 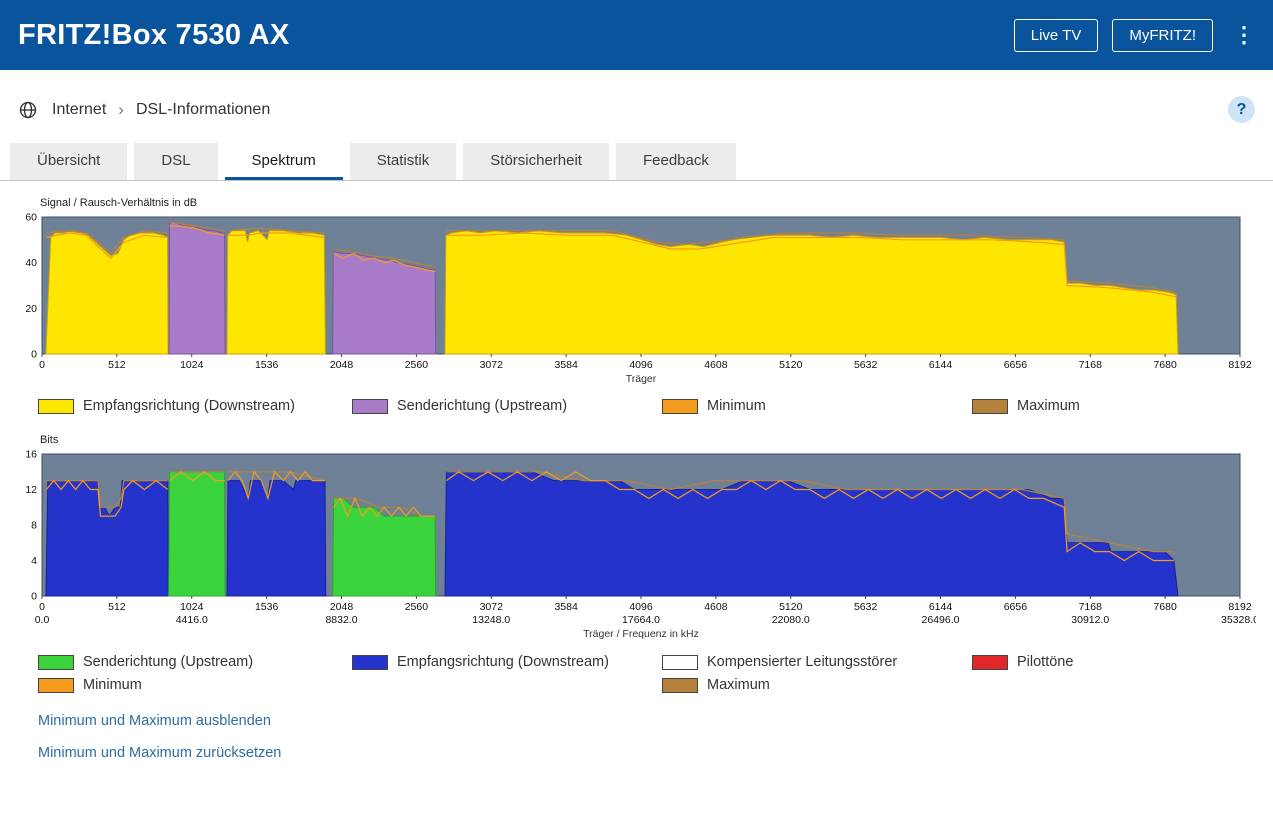 I want to click on min-max-ausblenden-link: Minimum und Maximum ausblenden, so click(x=154, y=721).